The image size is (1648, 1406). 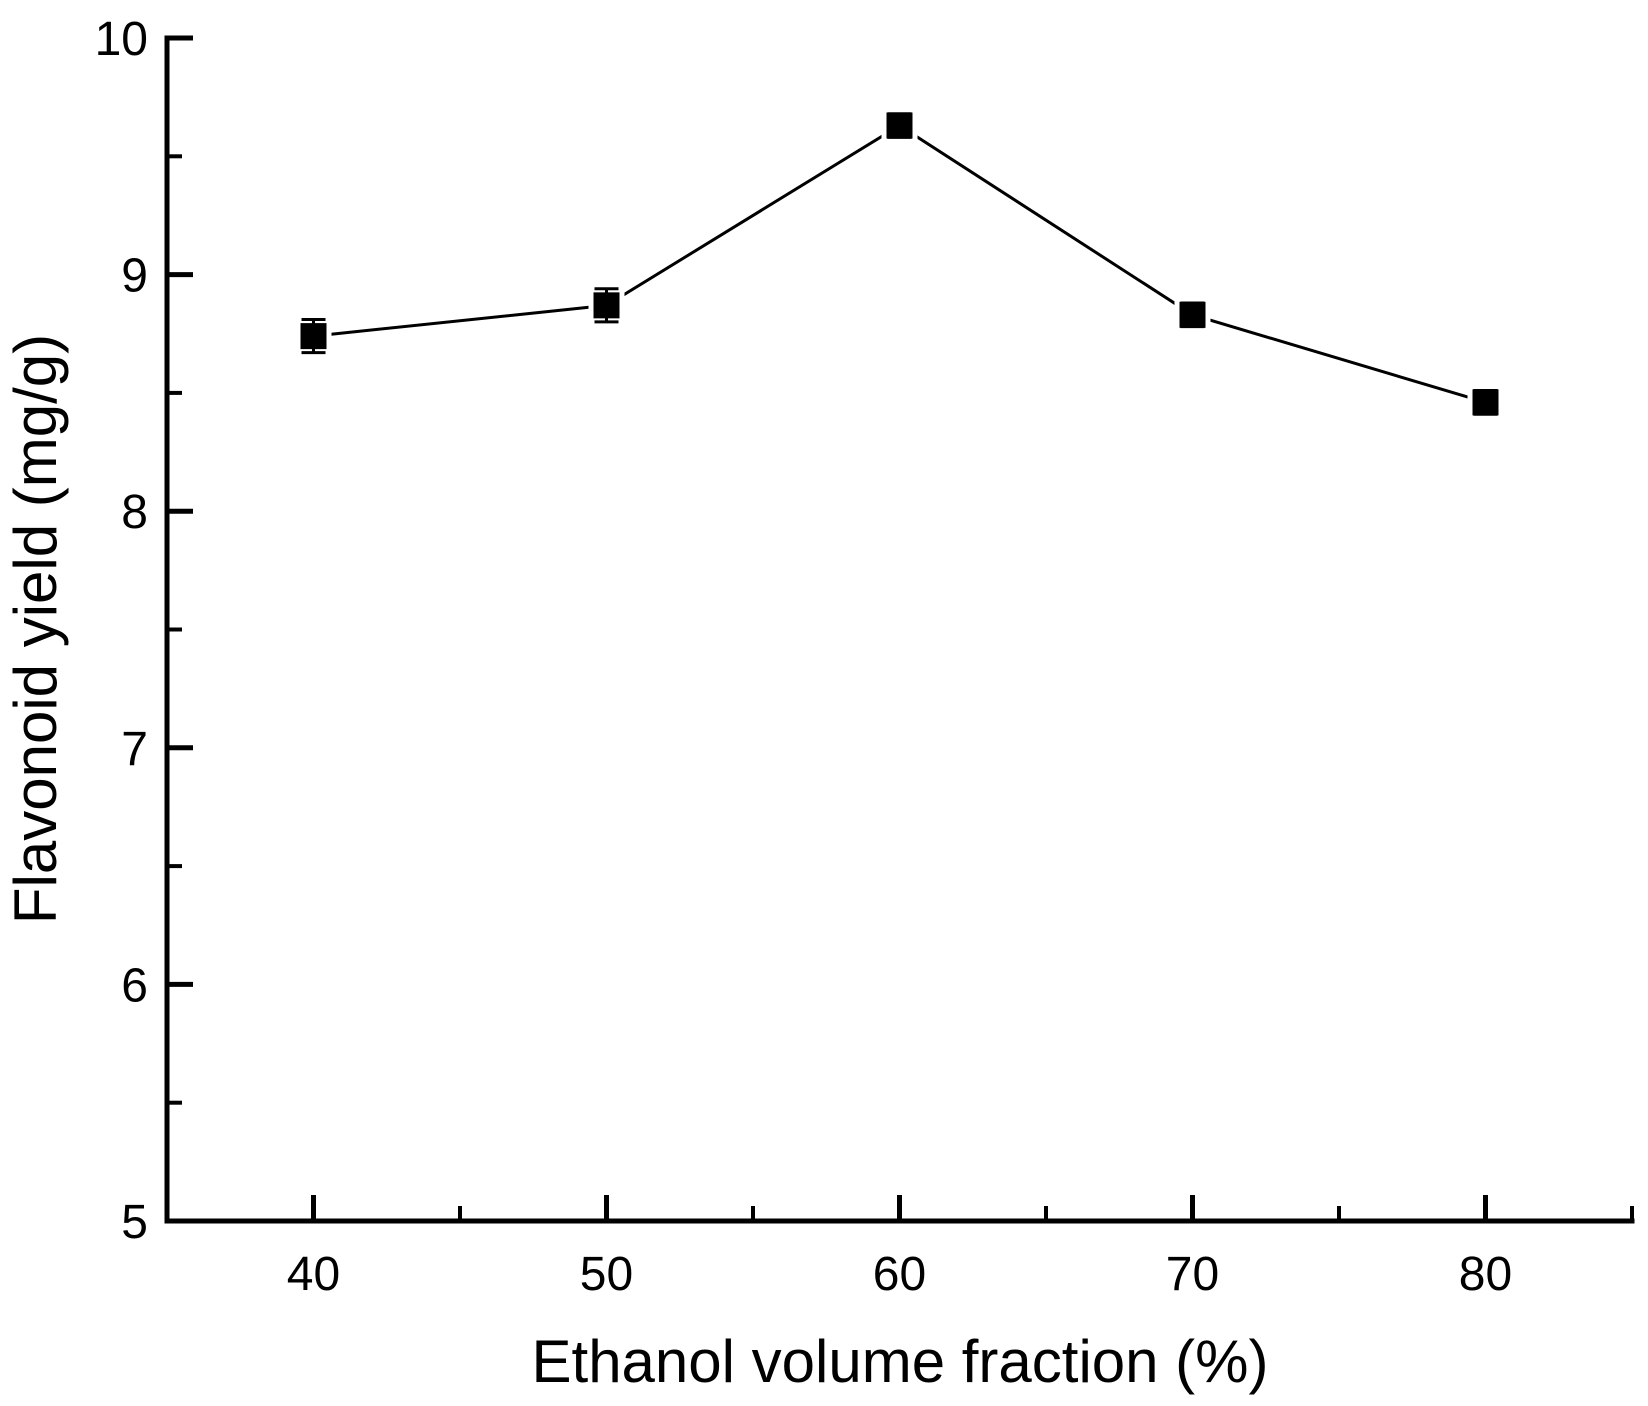 I want to click on y-axis-title: Flavonoid yield (mg/g), so click(x=35, y=629).